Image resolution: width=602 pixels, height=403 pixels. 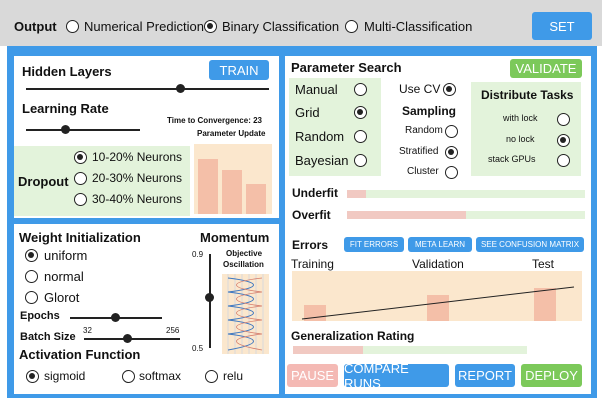 I want to click on epochs-knob, so click(x=115, y=317).